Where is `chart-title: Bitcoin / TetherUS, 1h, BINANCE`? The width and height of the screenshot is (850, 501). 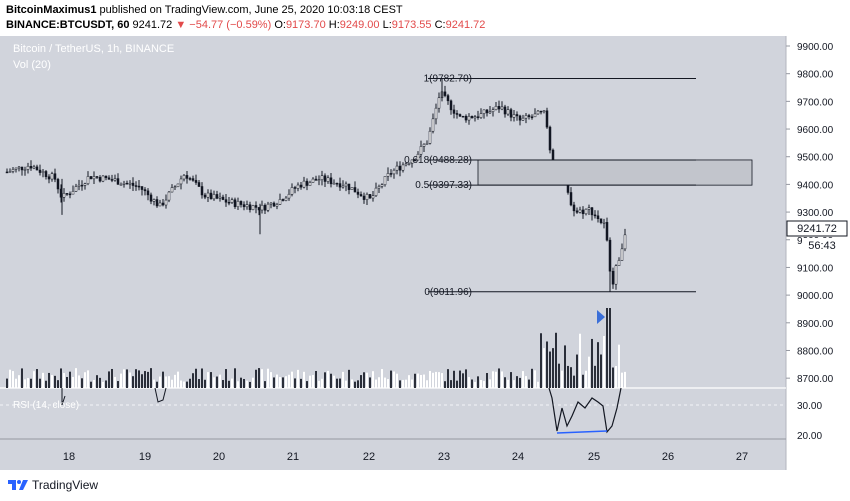 chart-title: Bitcoin / TetherUS, 1h, BINANCE is located at coordinates (93, 49).